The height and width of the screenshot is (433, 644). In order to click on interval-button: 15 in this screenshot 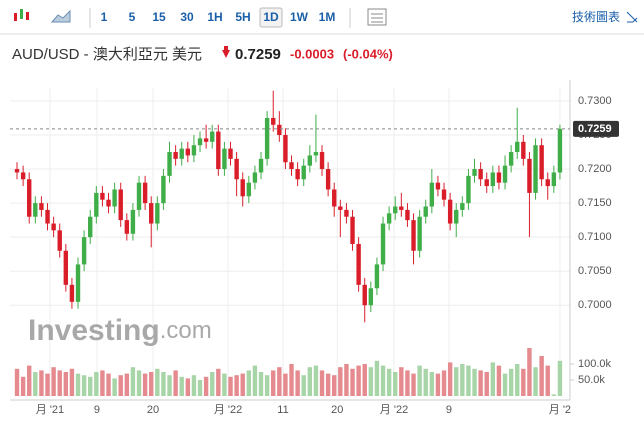, I will do `click(159, 17)`.